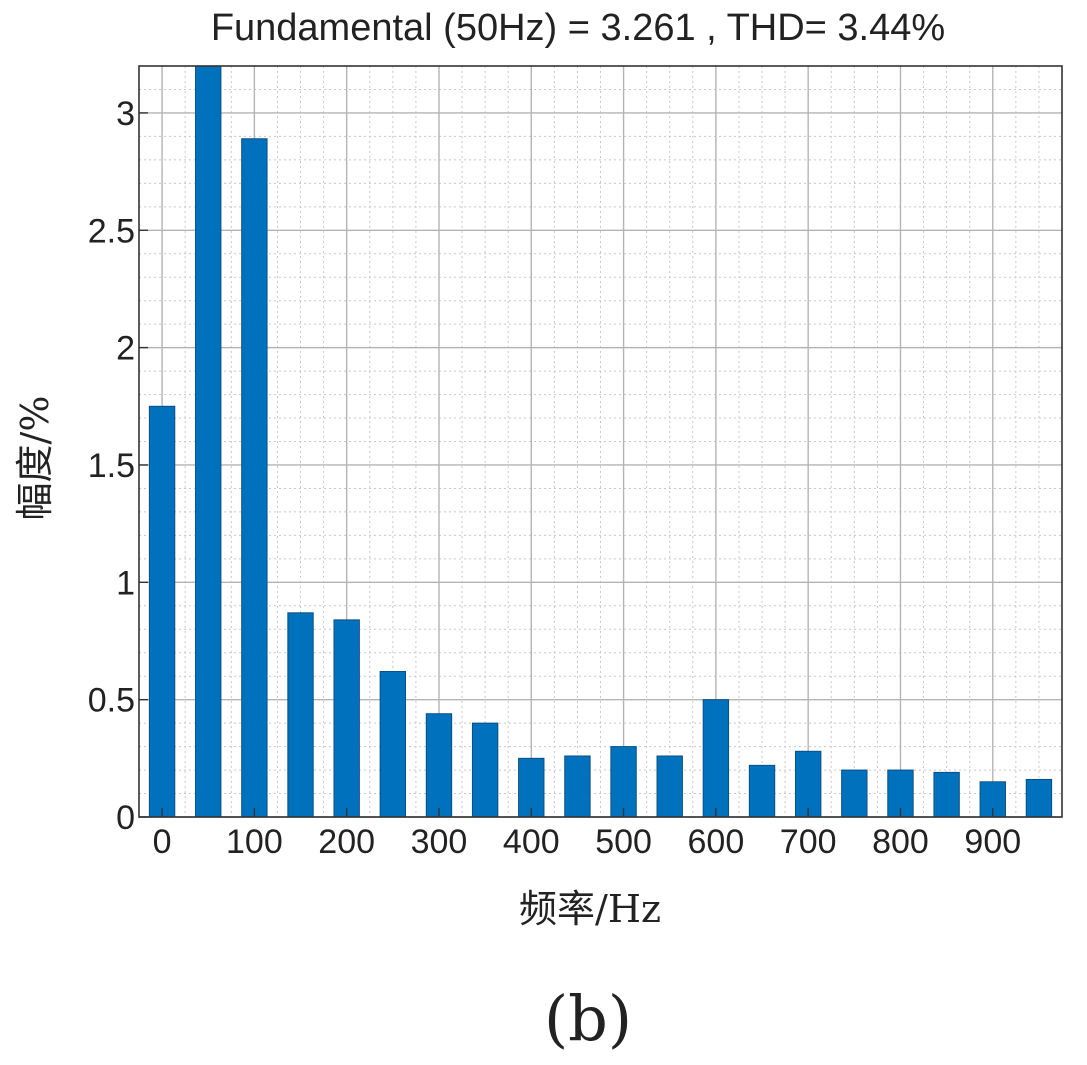 This screenshot has height=1065, width=1087. What do you see at coordinates (578, 28) in the screenshot?
I see `chart-title: Fundamental (50Hz) = 3.261 , THD= 3.44%` at bounding box center [578, 28].